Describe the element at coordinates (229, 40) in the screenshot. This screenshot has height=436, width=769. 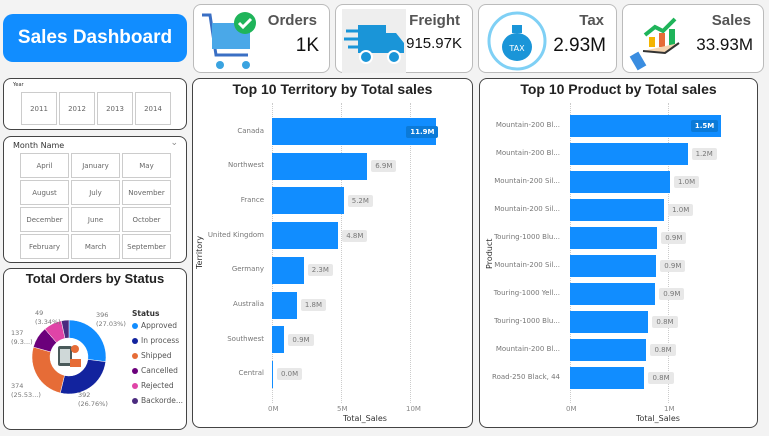
I see `shopping-cart-check-icon` at that location.